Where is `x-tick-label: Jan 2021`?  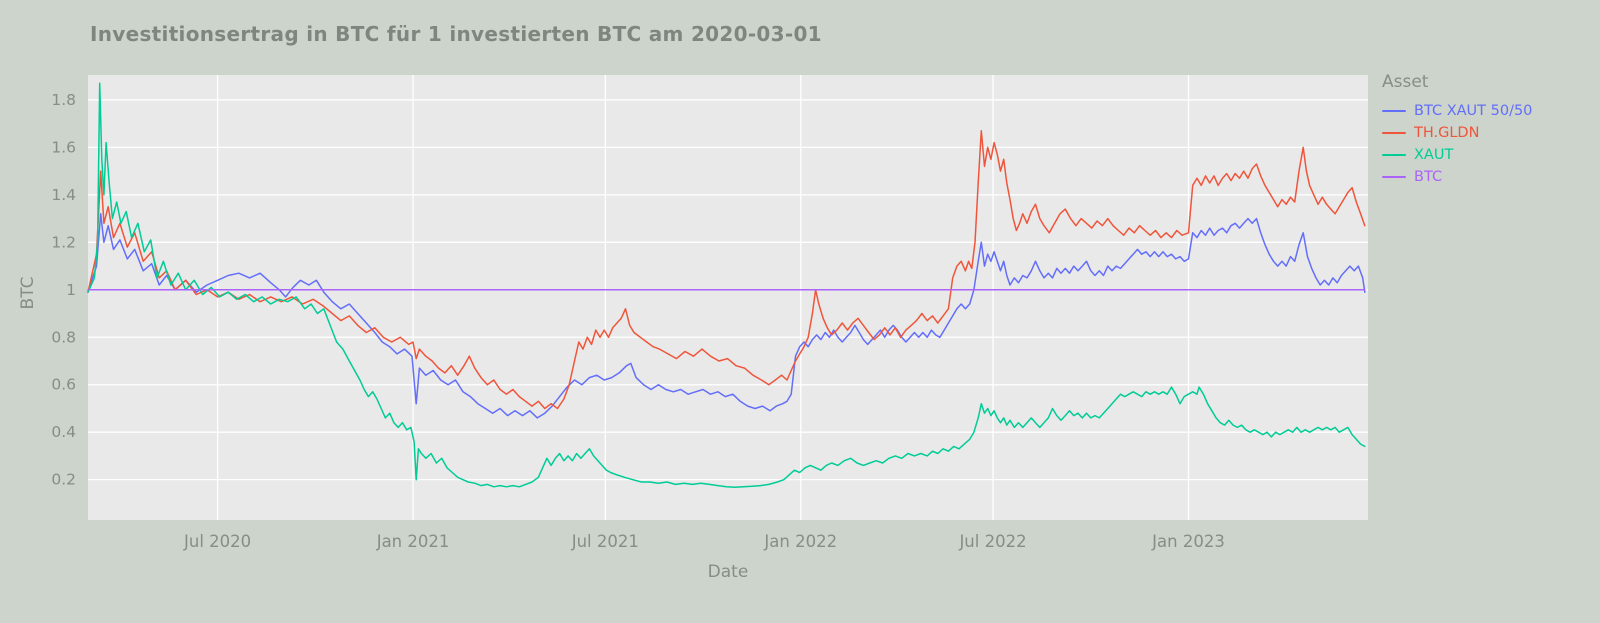 x-tick-label: Jan 2021 is located at coordinates (413, 541).